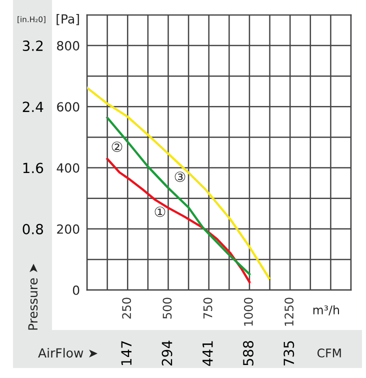  What do you see at coordinates (167, 308) in the screenshot?
I see `x-tick-label: 500` at bounding box center [167, 308].